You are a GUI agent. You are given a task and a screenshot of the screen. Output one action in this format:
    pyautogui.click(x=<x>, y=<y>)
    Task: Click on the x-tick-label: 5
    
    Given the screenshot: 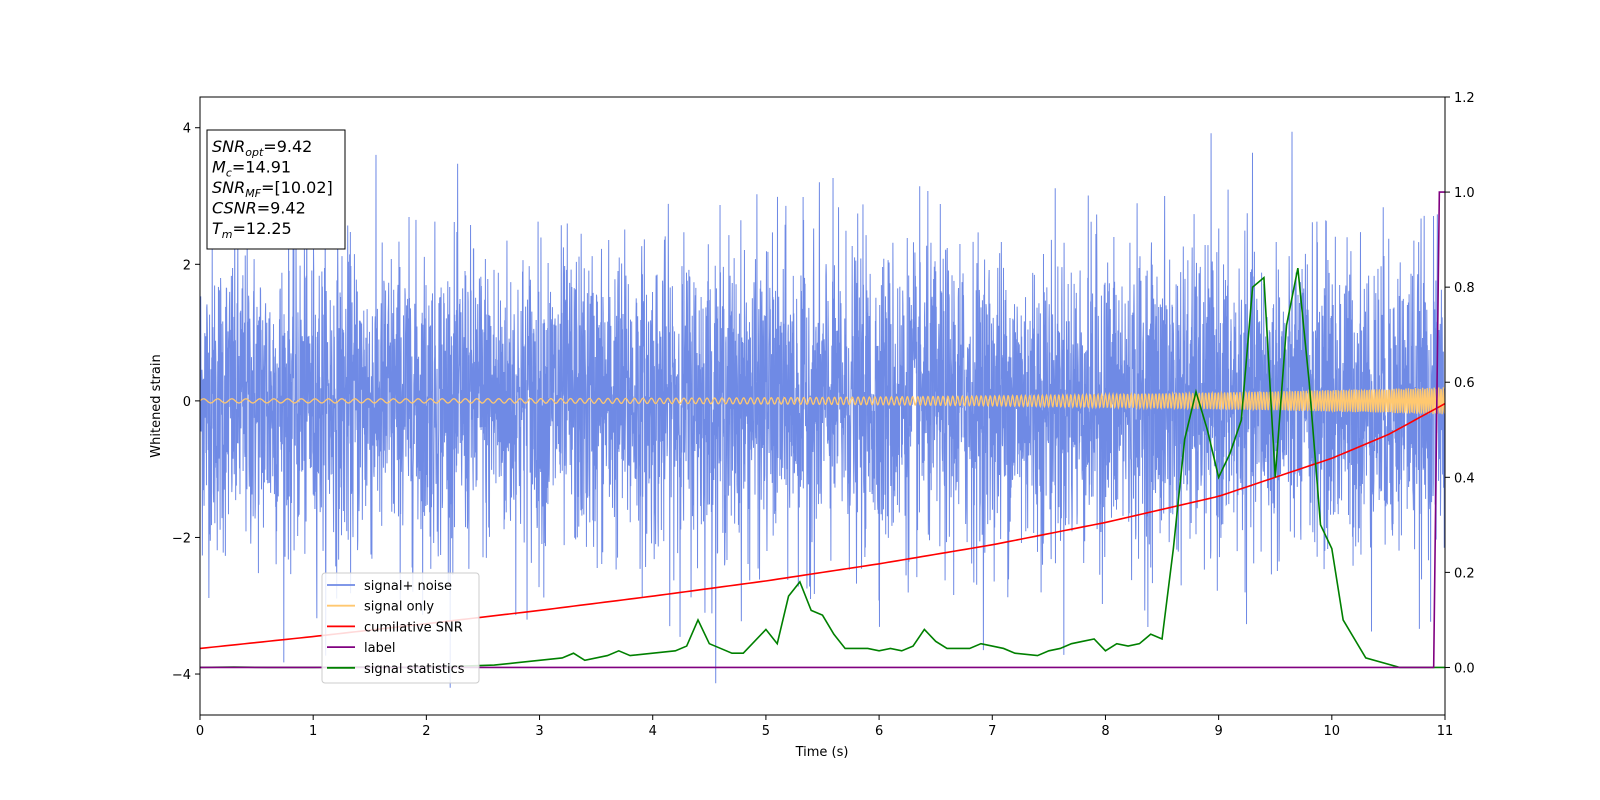 What is the action you would take?
    pyautogui.click(x=766, y=731)
    